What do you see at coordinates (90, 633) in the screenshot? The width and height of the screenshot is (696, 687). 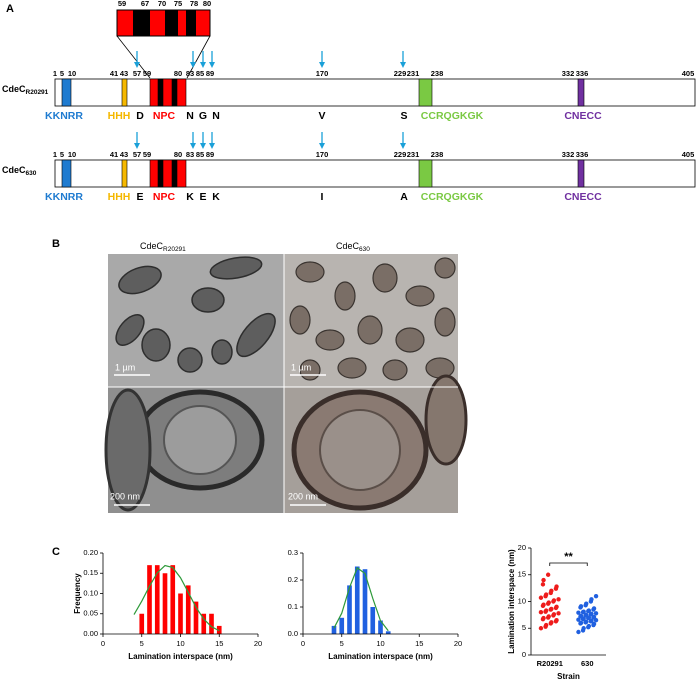 I see `y-tick-label: 0.00` at bounding box center [90, 633].